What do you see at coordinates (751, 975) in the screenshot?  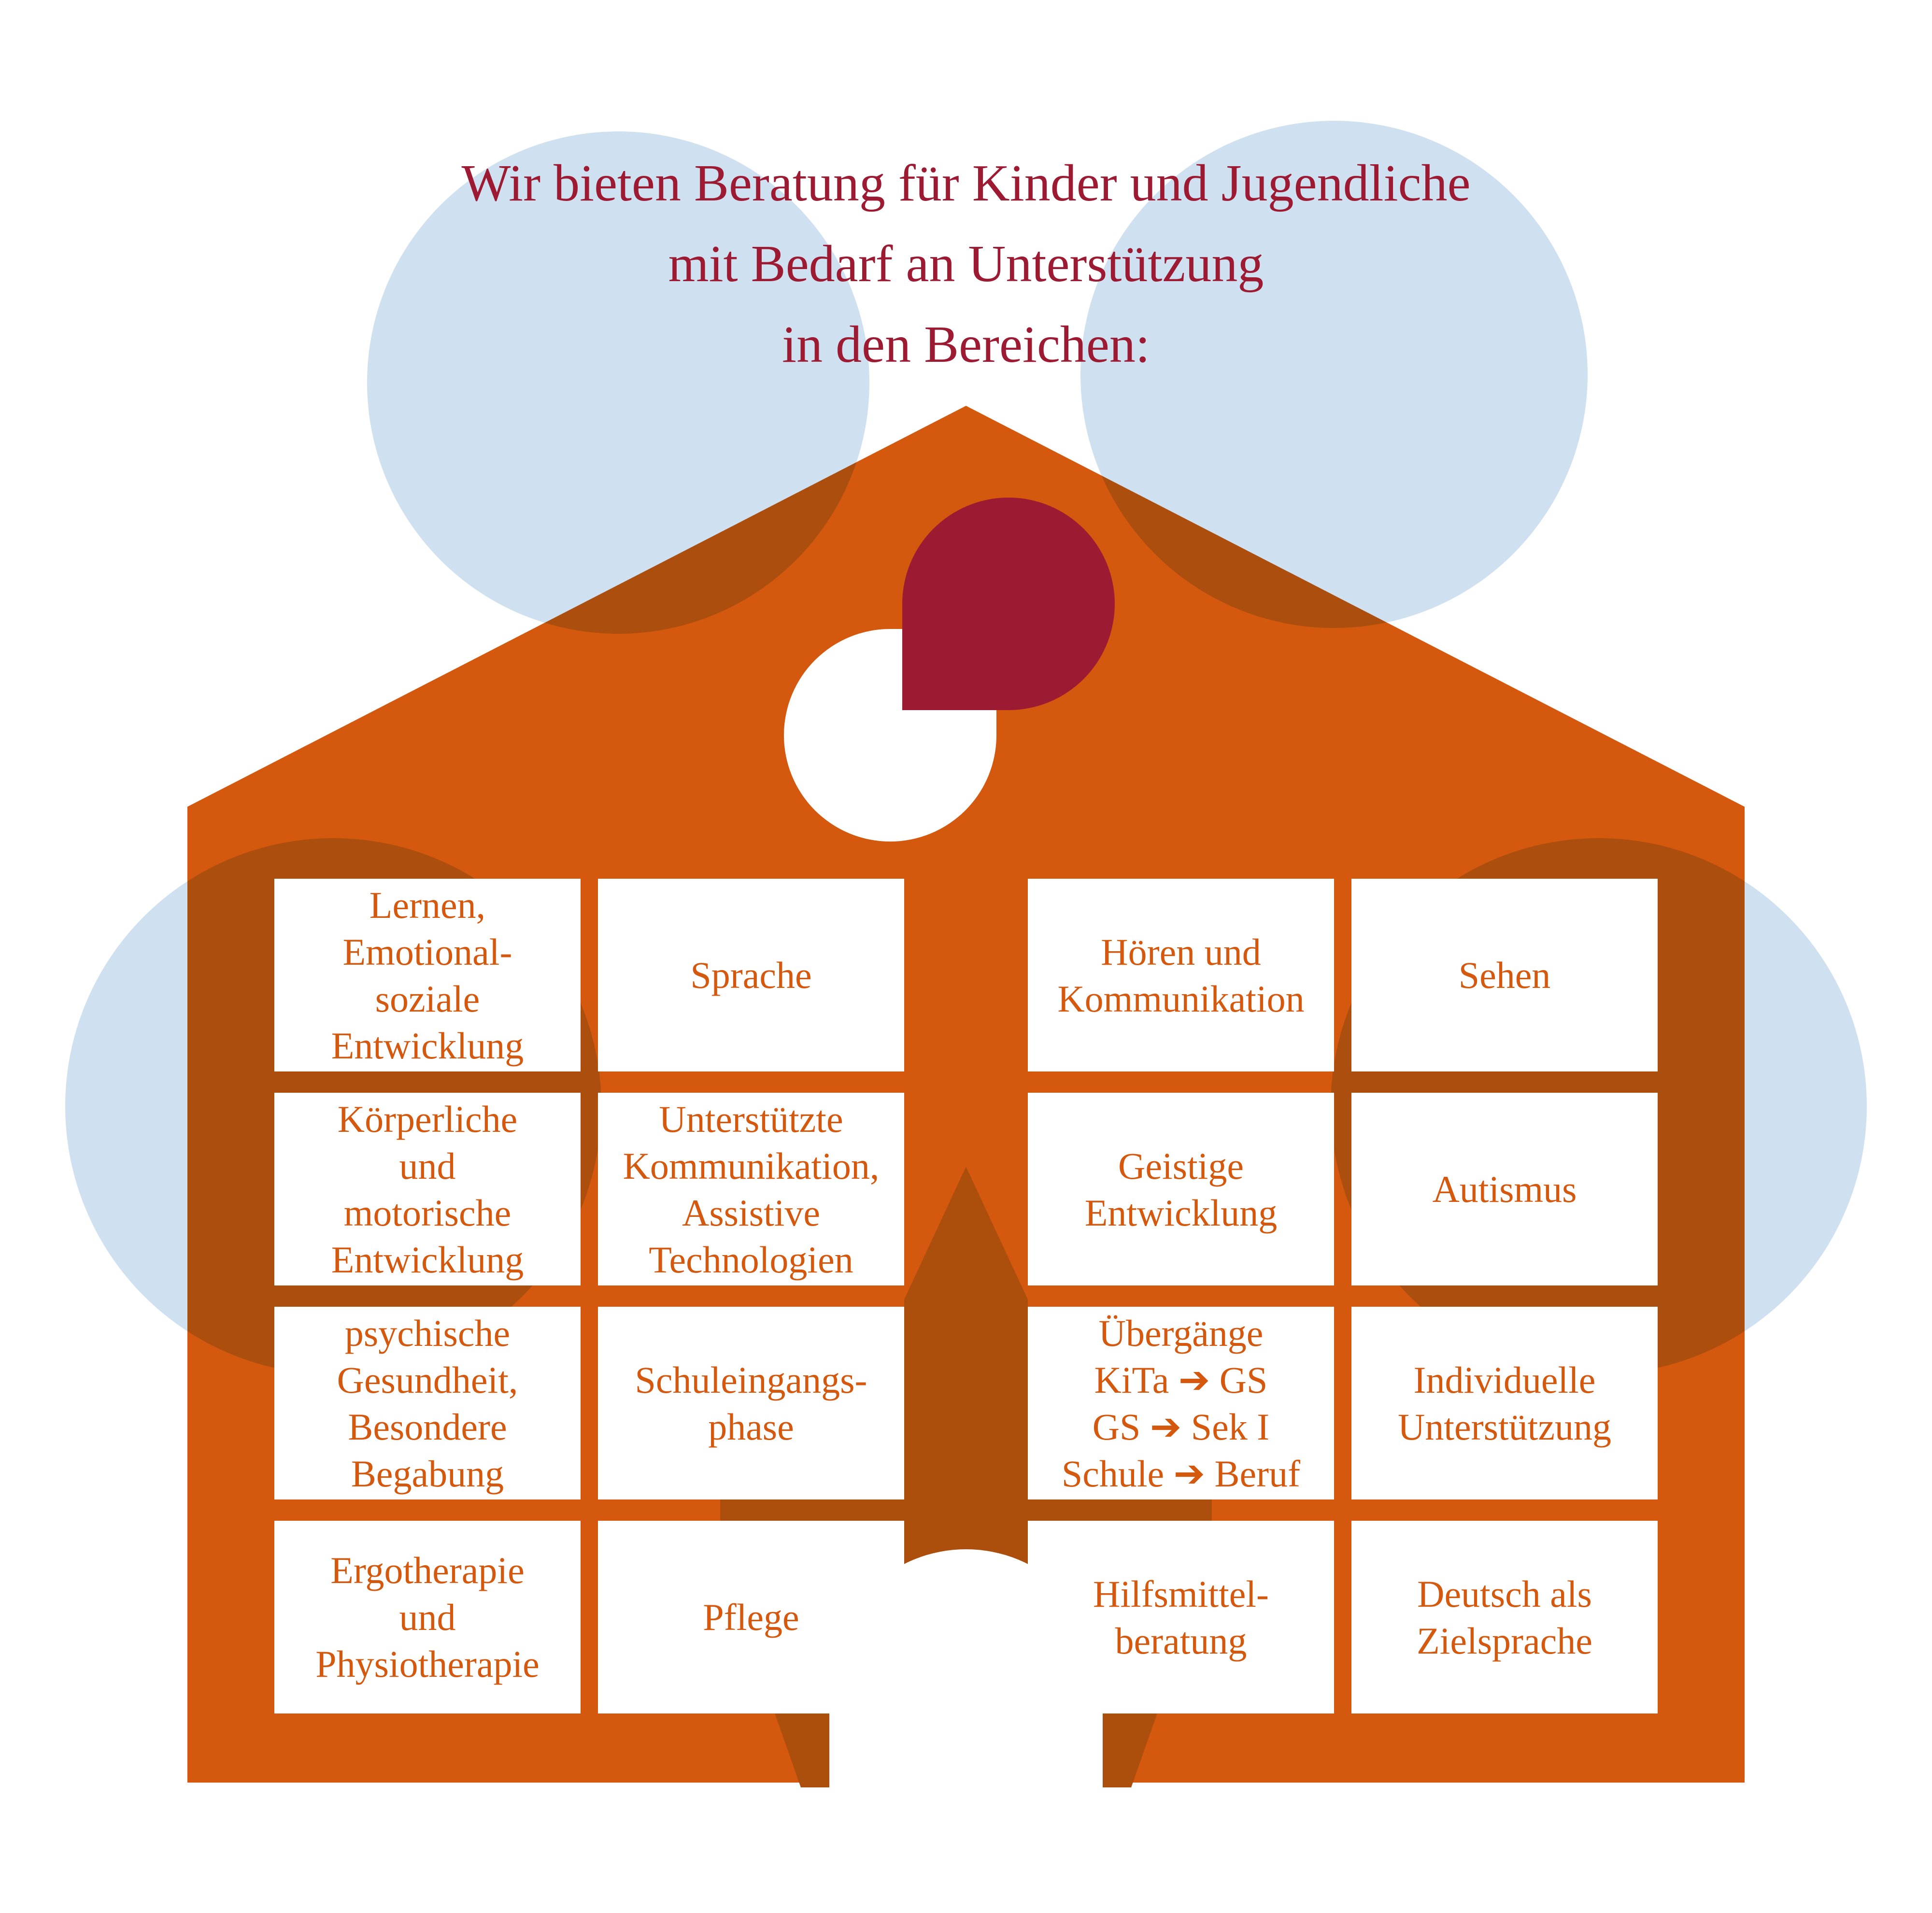 I see `category-box-sprache: Sprache` at bounding box center [751, 975].